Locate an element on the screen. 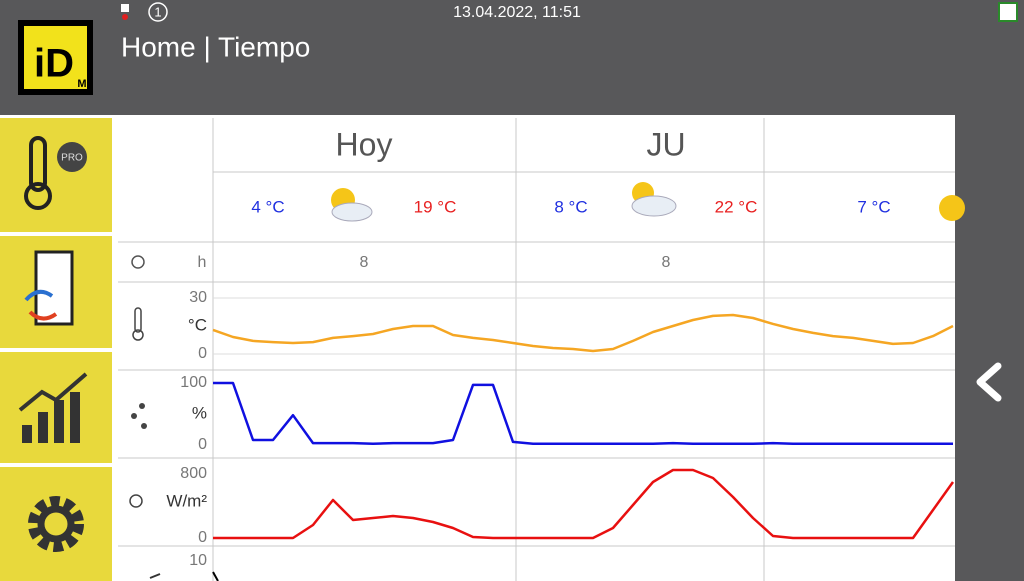  alert-circle is located at coordinates (158, 12).